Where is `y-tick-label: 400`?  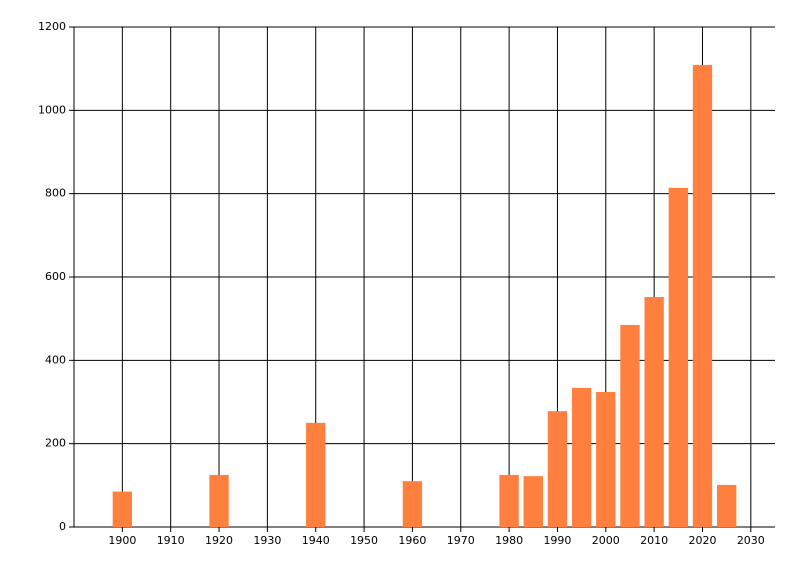 y-tick-label: 400 is located at coordinates (55, 359).